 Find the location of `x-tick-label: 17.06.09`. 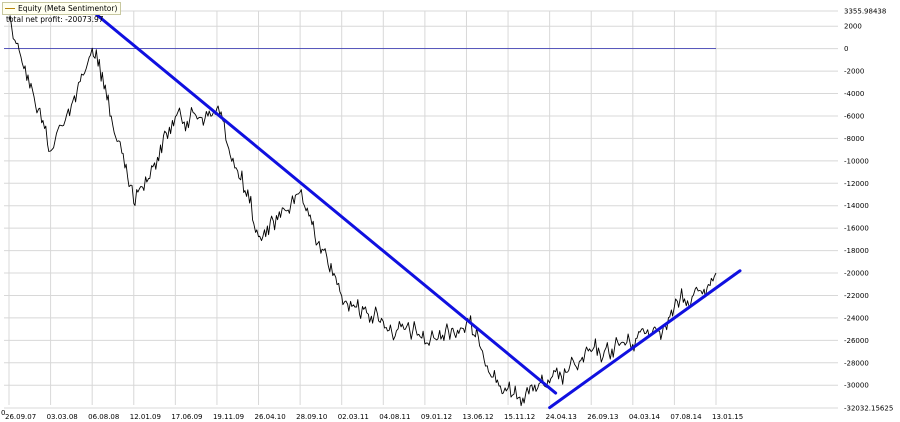

x-tick-label: 17.06.09 is located at coordinates (186, 417).